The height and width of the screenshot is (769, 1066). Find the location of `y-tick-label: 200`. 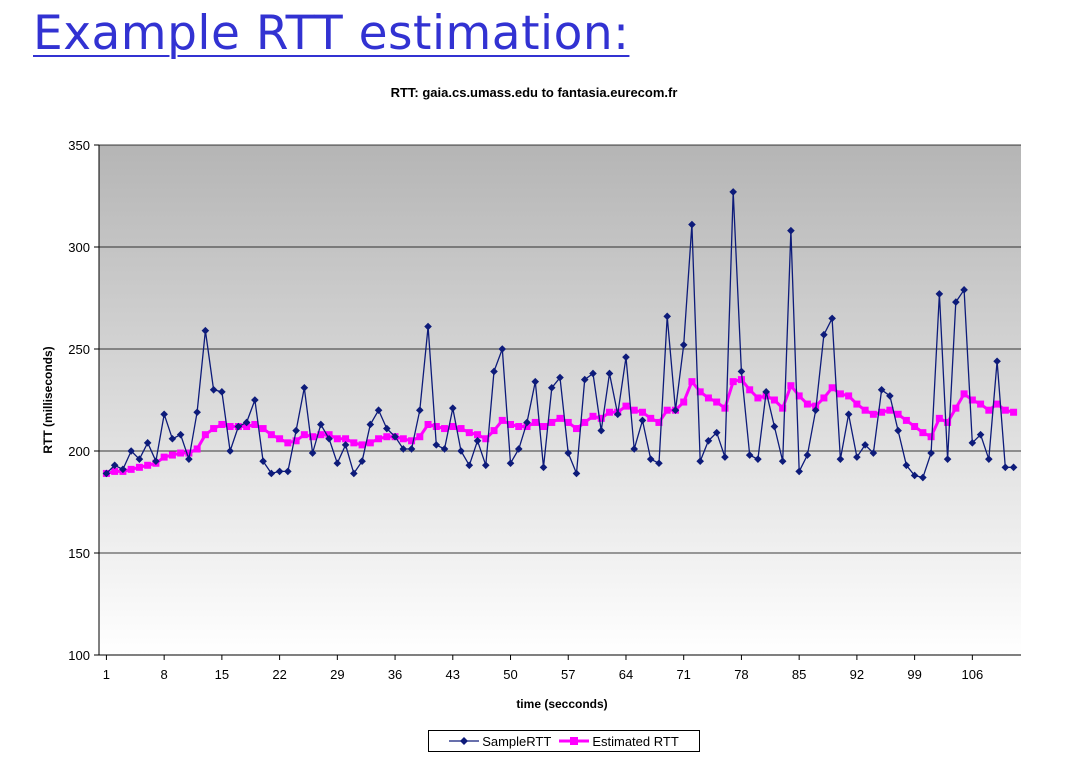

y-tick-label: 200 is located at coordinates (79, 451).